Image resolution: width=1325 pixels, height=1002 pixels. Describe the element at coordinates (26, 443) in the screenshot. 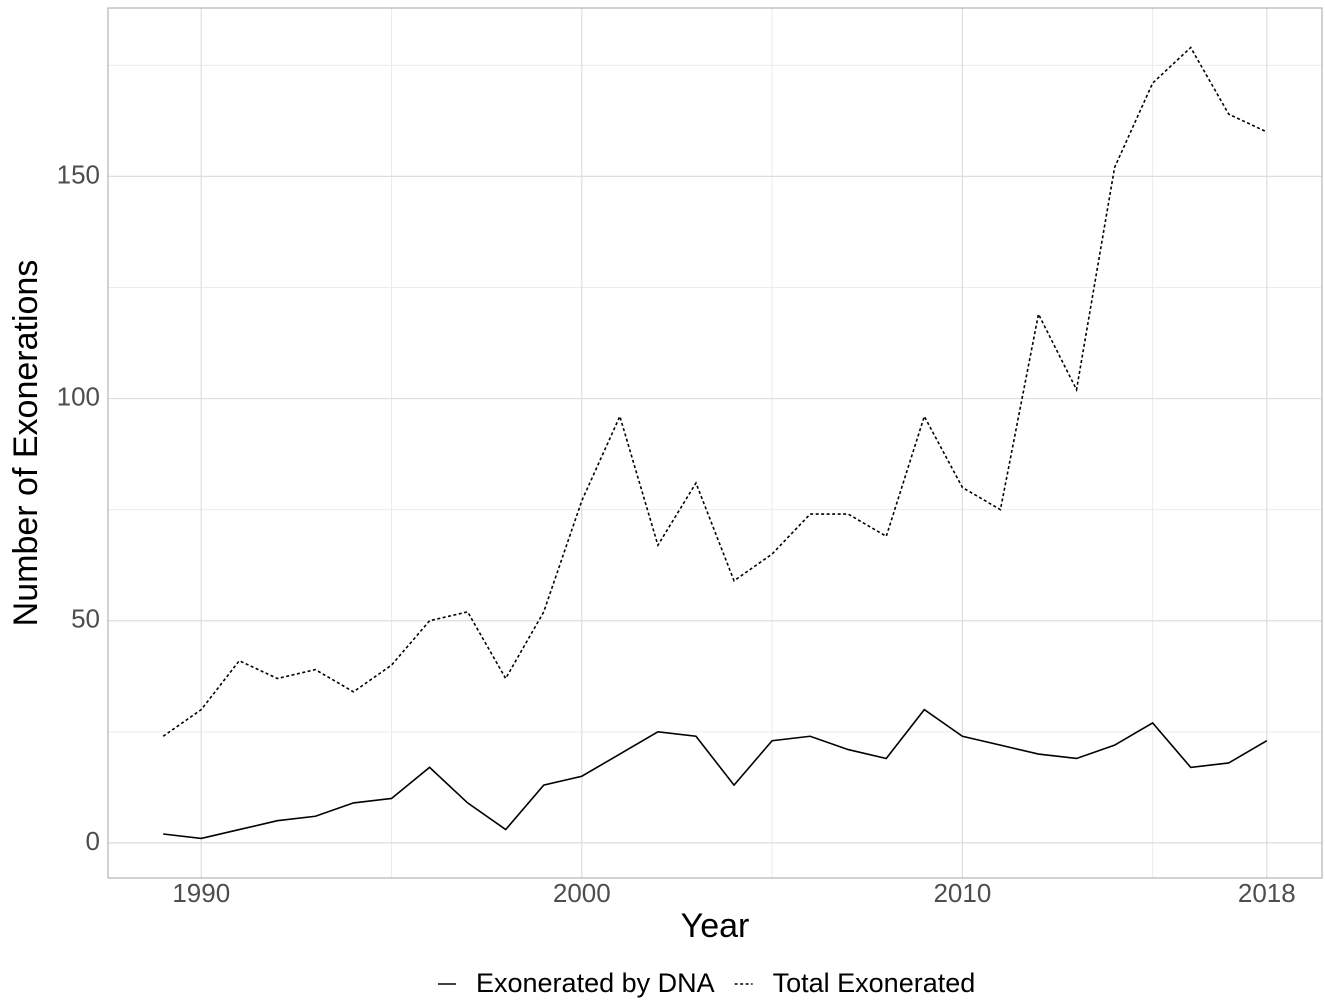

I see `y-axis-title: Number of Exonerations` at that location.